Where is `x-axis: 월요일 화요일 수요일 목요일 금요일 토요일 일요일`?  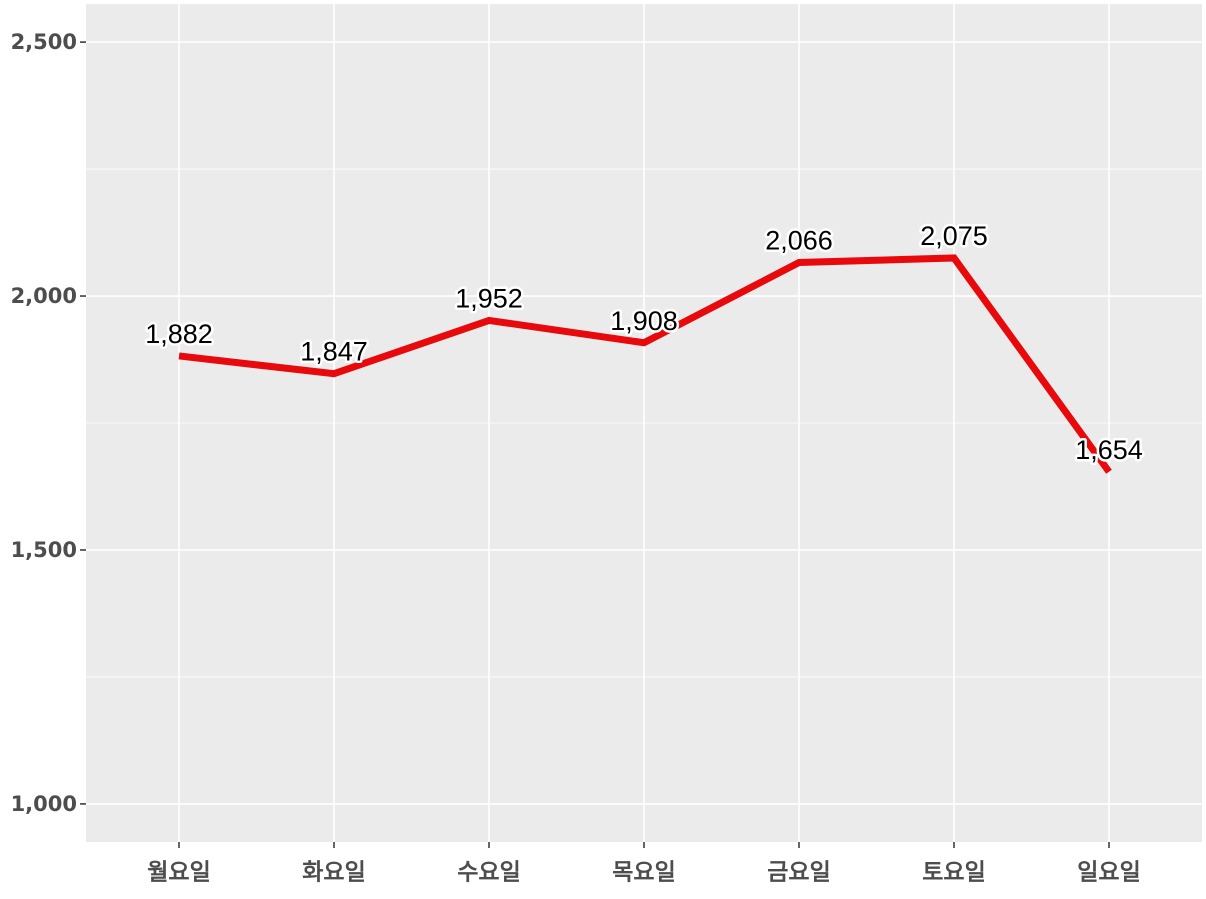
x-axis: 월요일 화요일 수요일 목요일 금요일 토요일 일요일 is located at coordinates (644, 864).